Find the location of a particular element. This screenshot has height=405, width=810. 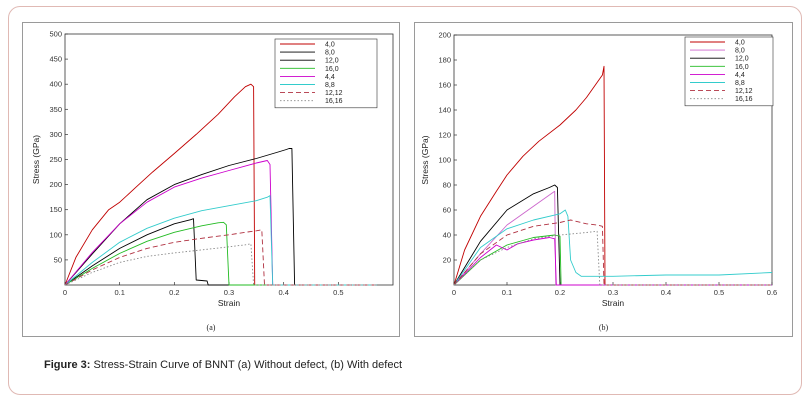

y-tick-label: 400 is located at coordinates (55, 84).